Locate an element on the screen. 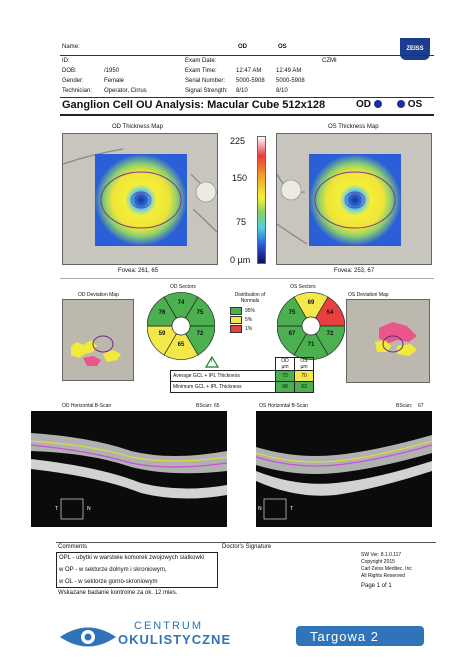 This screenshot has width=474, height=670. os-sector-superotemporal: 54 is located at coordinates (330, 313).